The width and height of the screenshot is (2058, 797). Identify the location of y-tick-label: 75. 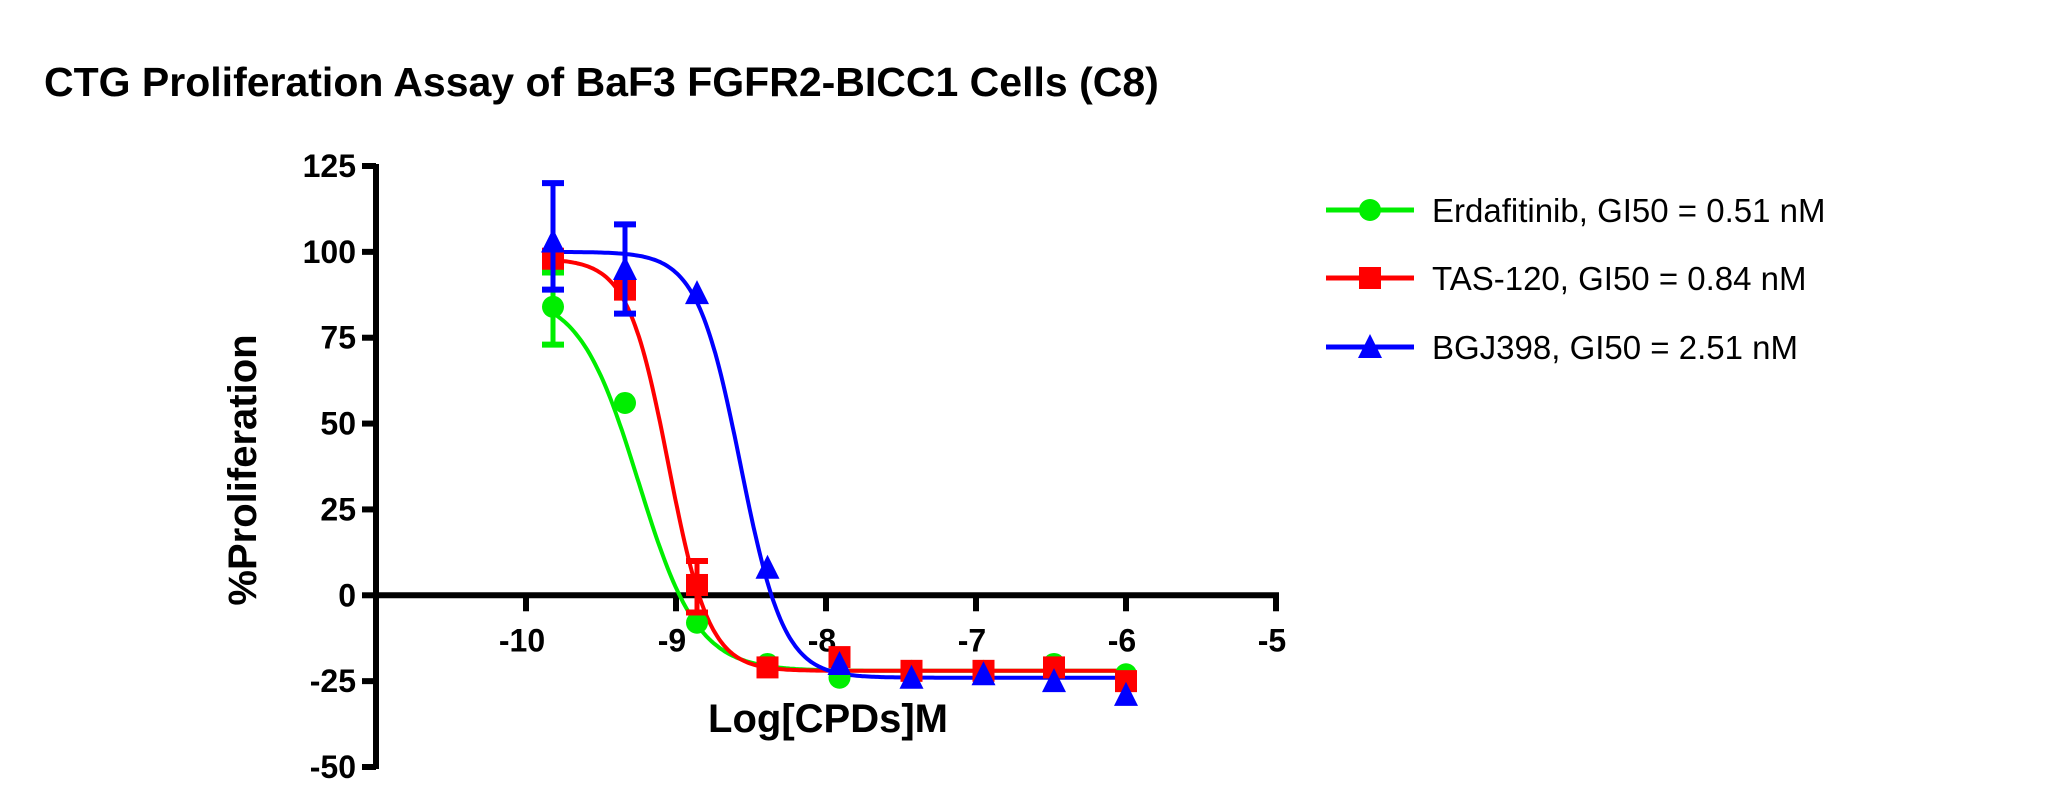
(338, 338).